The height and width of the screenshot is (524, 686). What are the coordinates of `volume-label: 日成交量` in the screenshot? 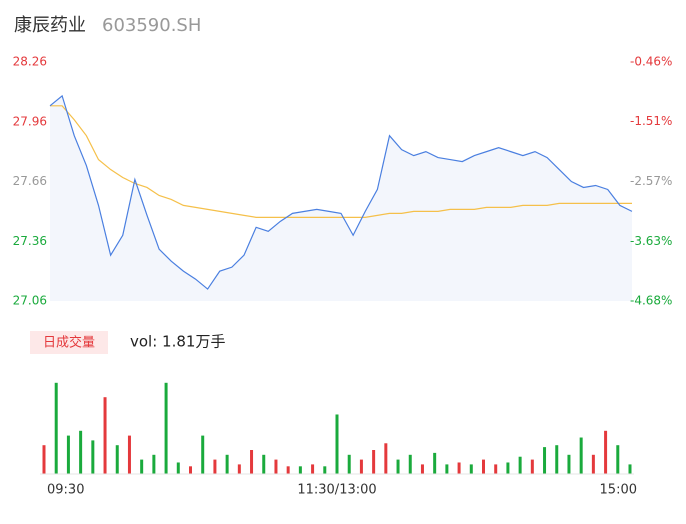 It's located at (69, 343).